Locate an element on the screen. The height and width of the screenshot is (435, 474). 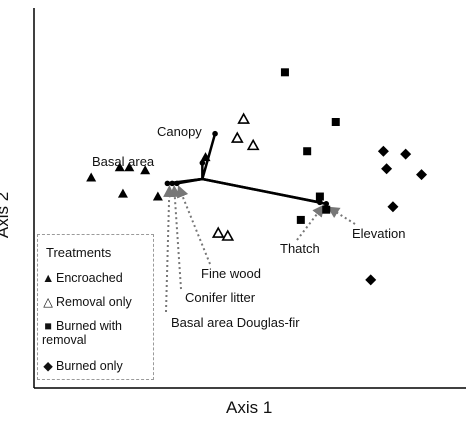
vector-tip-elevation is located at coordinates (326, 204).